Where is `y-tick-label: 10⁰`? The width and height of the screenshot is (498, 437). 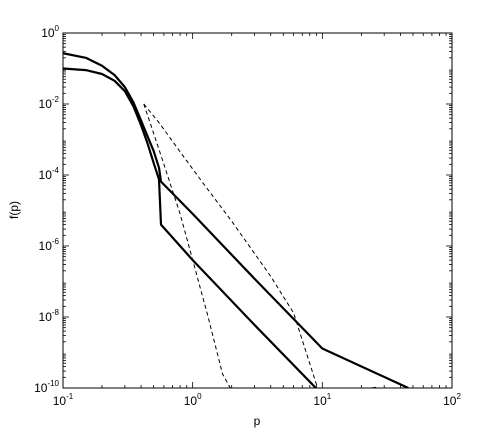
y-tick-label: 10⁰ is located at coordinates (50, 32).